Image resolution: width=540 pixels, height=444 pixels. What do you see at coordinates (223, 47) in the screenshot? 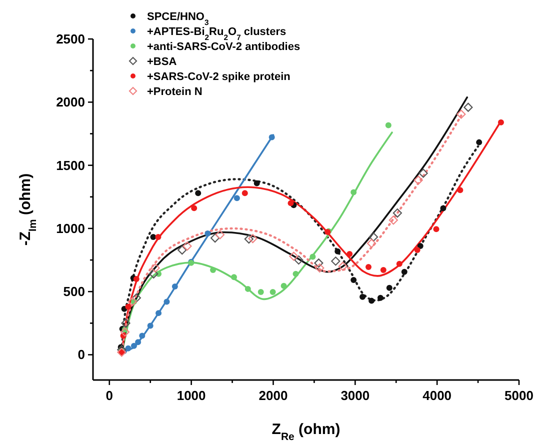
I see `legend-label: +anti-SARS-CoV-2 antibodies` at bounding box center [223, 47].